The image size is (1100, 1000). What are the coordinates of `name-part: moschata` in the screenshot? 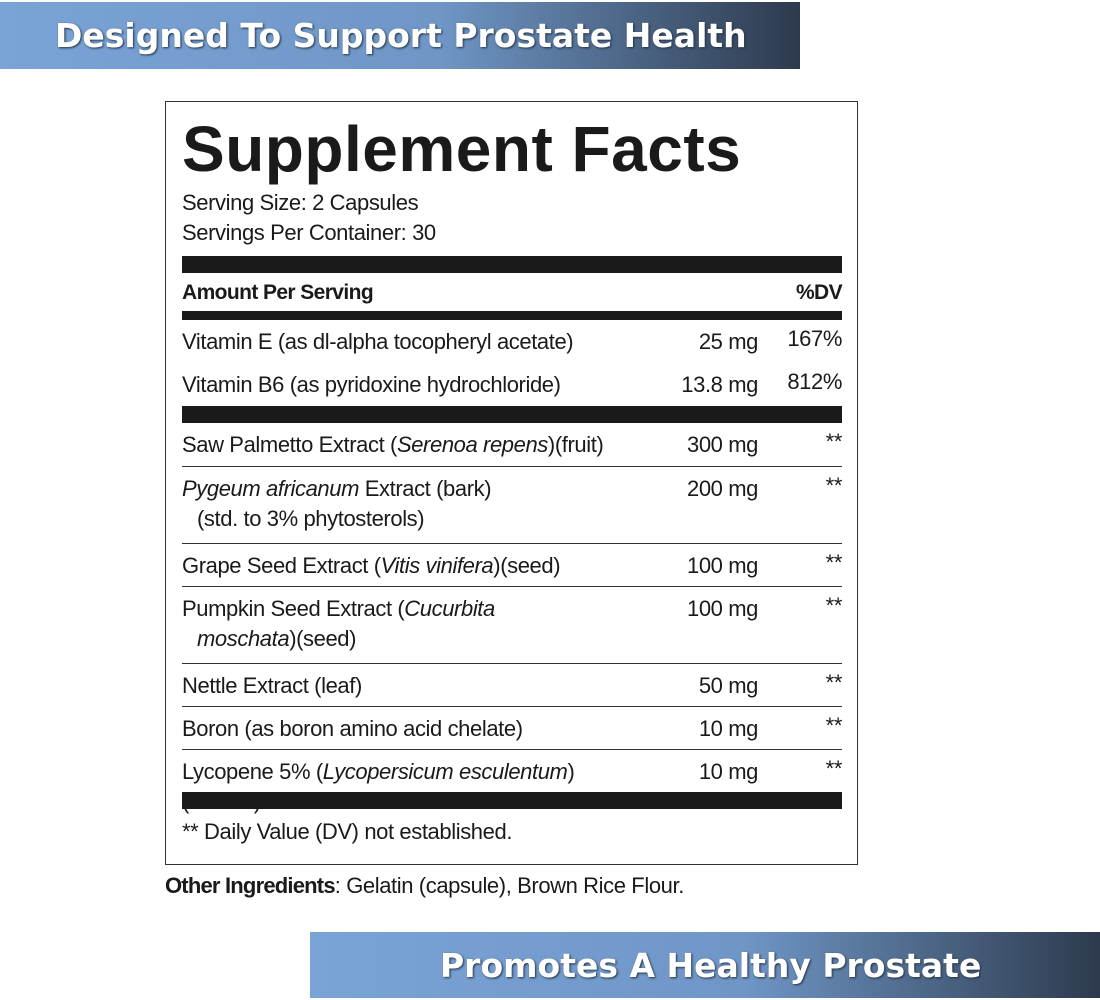 It's located at (243, 638).